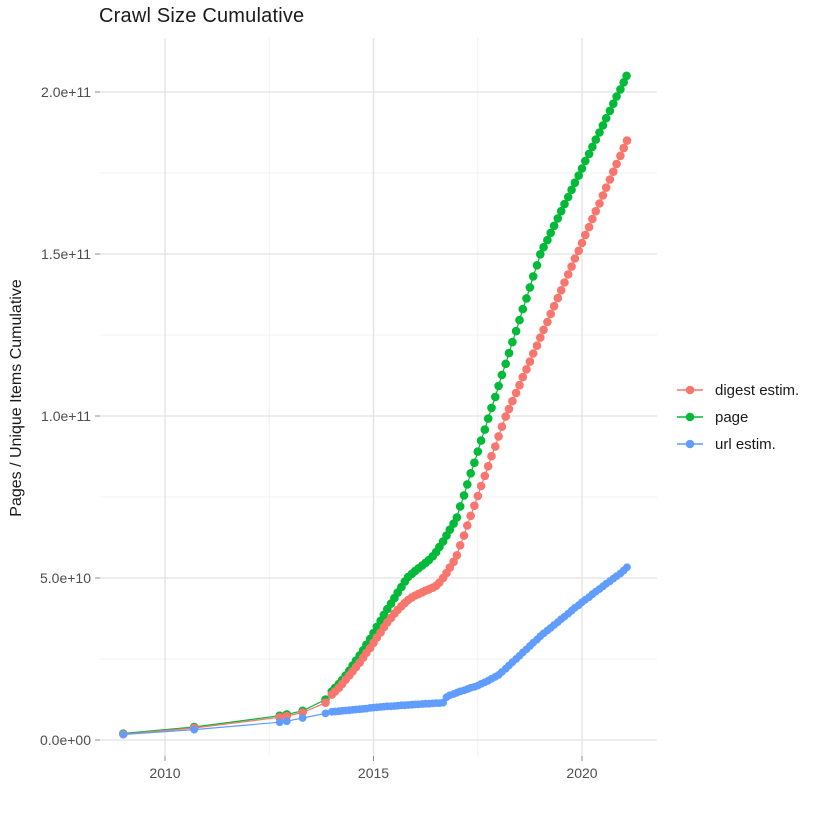  I want to click on y-tick-label: 1.5e+11, so click(66, 254).